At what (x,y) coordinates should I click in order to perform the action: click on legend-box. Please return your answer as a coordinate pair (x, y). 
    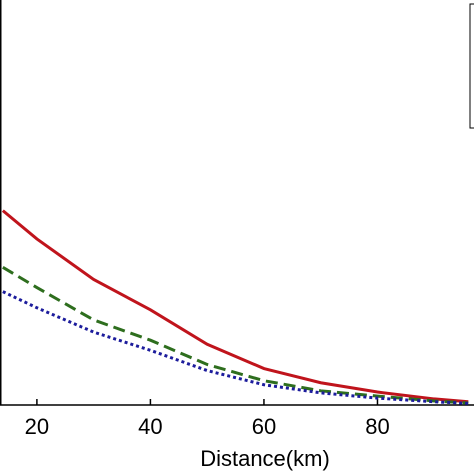
    Looking at the image, I should click on (471, 66).